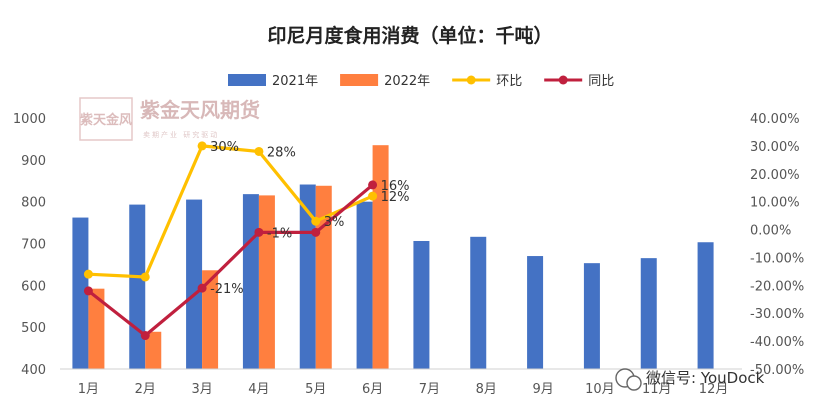 This screenshot has width=821, height=413. I want to click on watermark-seal: 紫天金风, so click(106, 120).